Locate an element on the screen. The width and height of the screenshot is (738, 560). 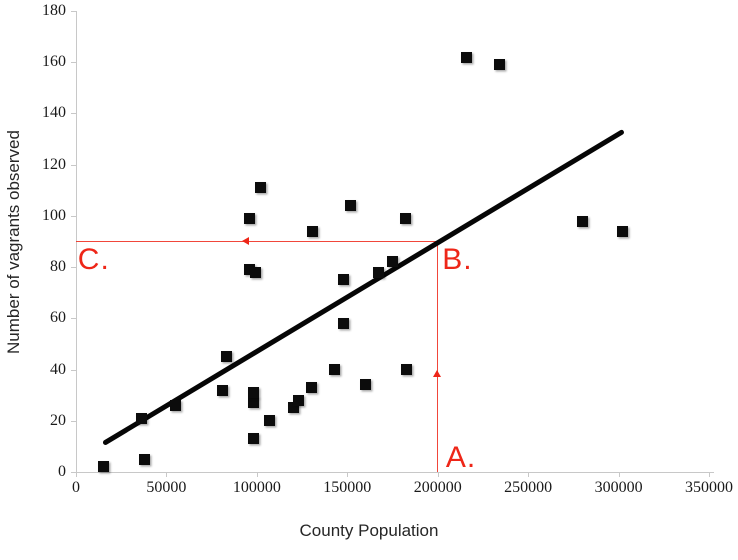
annotation-label-c: C. is located at coordinates (93, 259).